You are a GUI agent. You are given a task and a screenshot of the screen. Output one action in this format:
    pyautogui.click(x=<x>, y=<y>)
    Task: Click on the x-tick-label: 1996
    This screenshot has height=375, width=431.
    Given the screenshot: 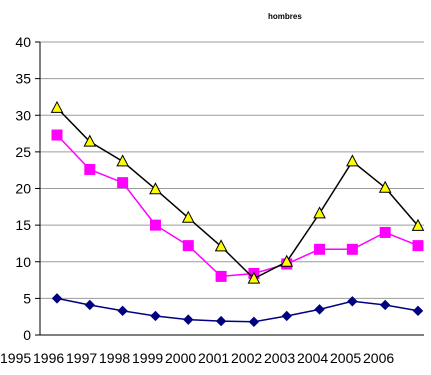 What is the action you would take?
    pyautogui.click(x=48, y=358)
    